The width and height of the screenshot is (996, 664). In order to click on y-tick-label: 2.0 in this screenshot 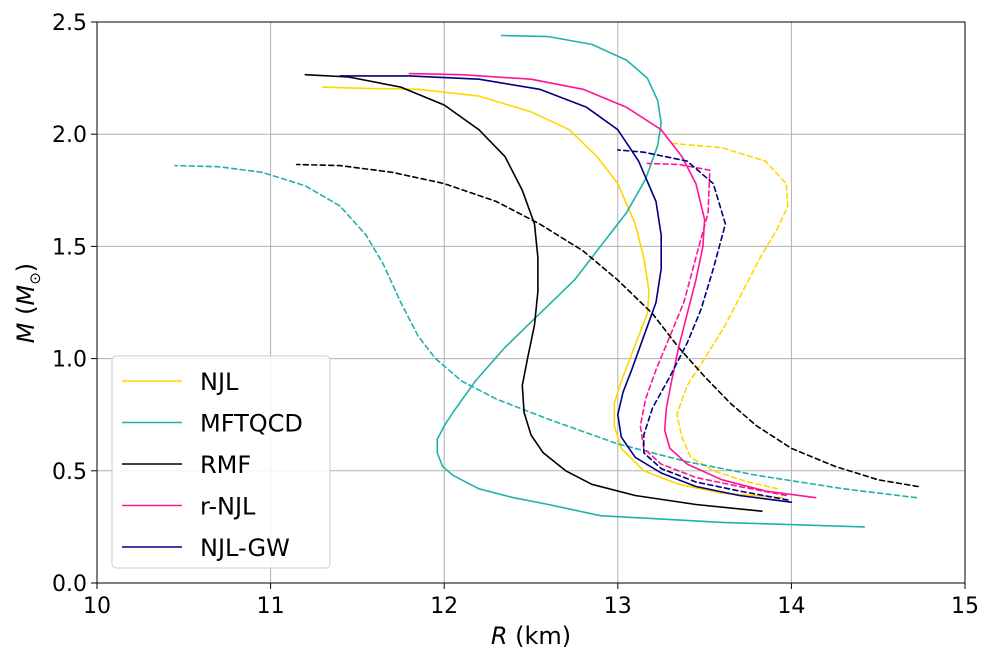, I will do `click(69, 135)`.